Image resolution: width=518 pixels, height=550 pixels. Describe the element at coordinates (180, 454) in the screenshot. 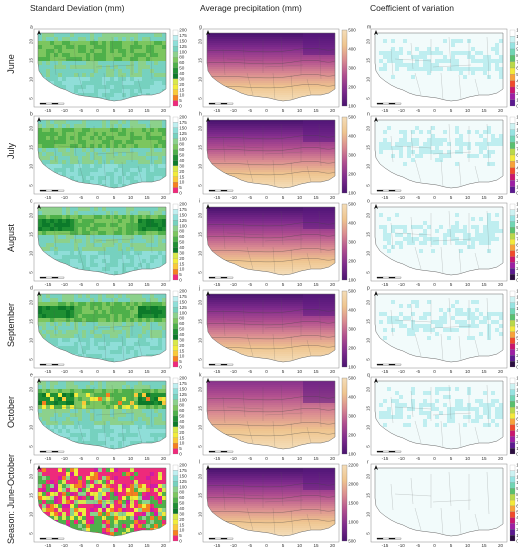

I see `colorbar-label: 0` at that location.